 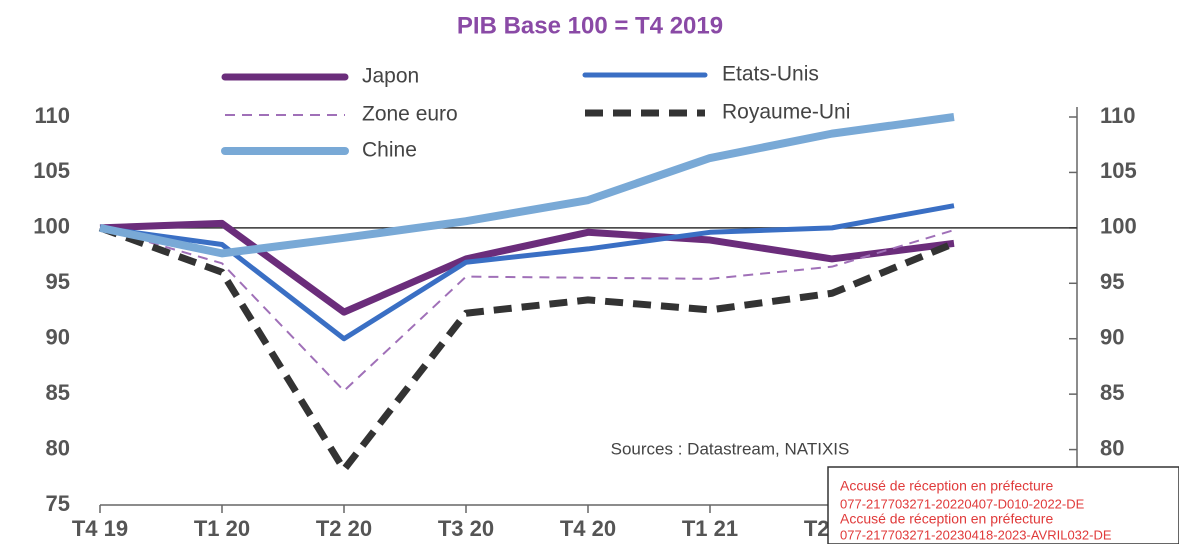 What do you see at coordinates (1112, 392) in the screenshot?
I see `y2-tick-label: 85` at bounding box center [1112, 392].